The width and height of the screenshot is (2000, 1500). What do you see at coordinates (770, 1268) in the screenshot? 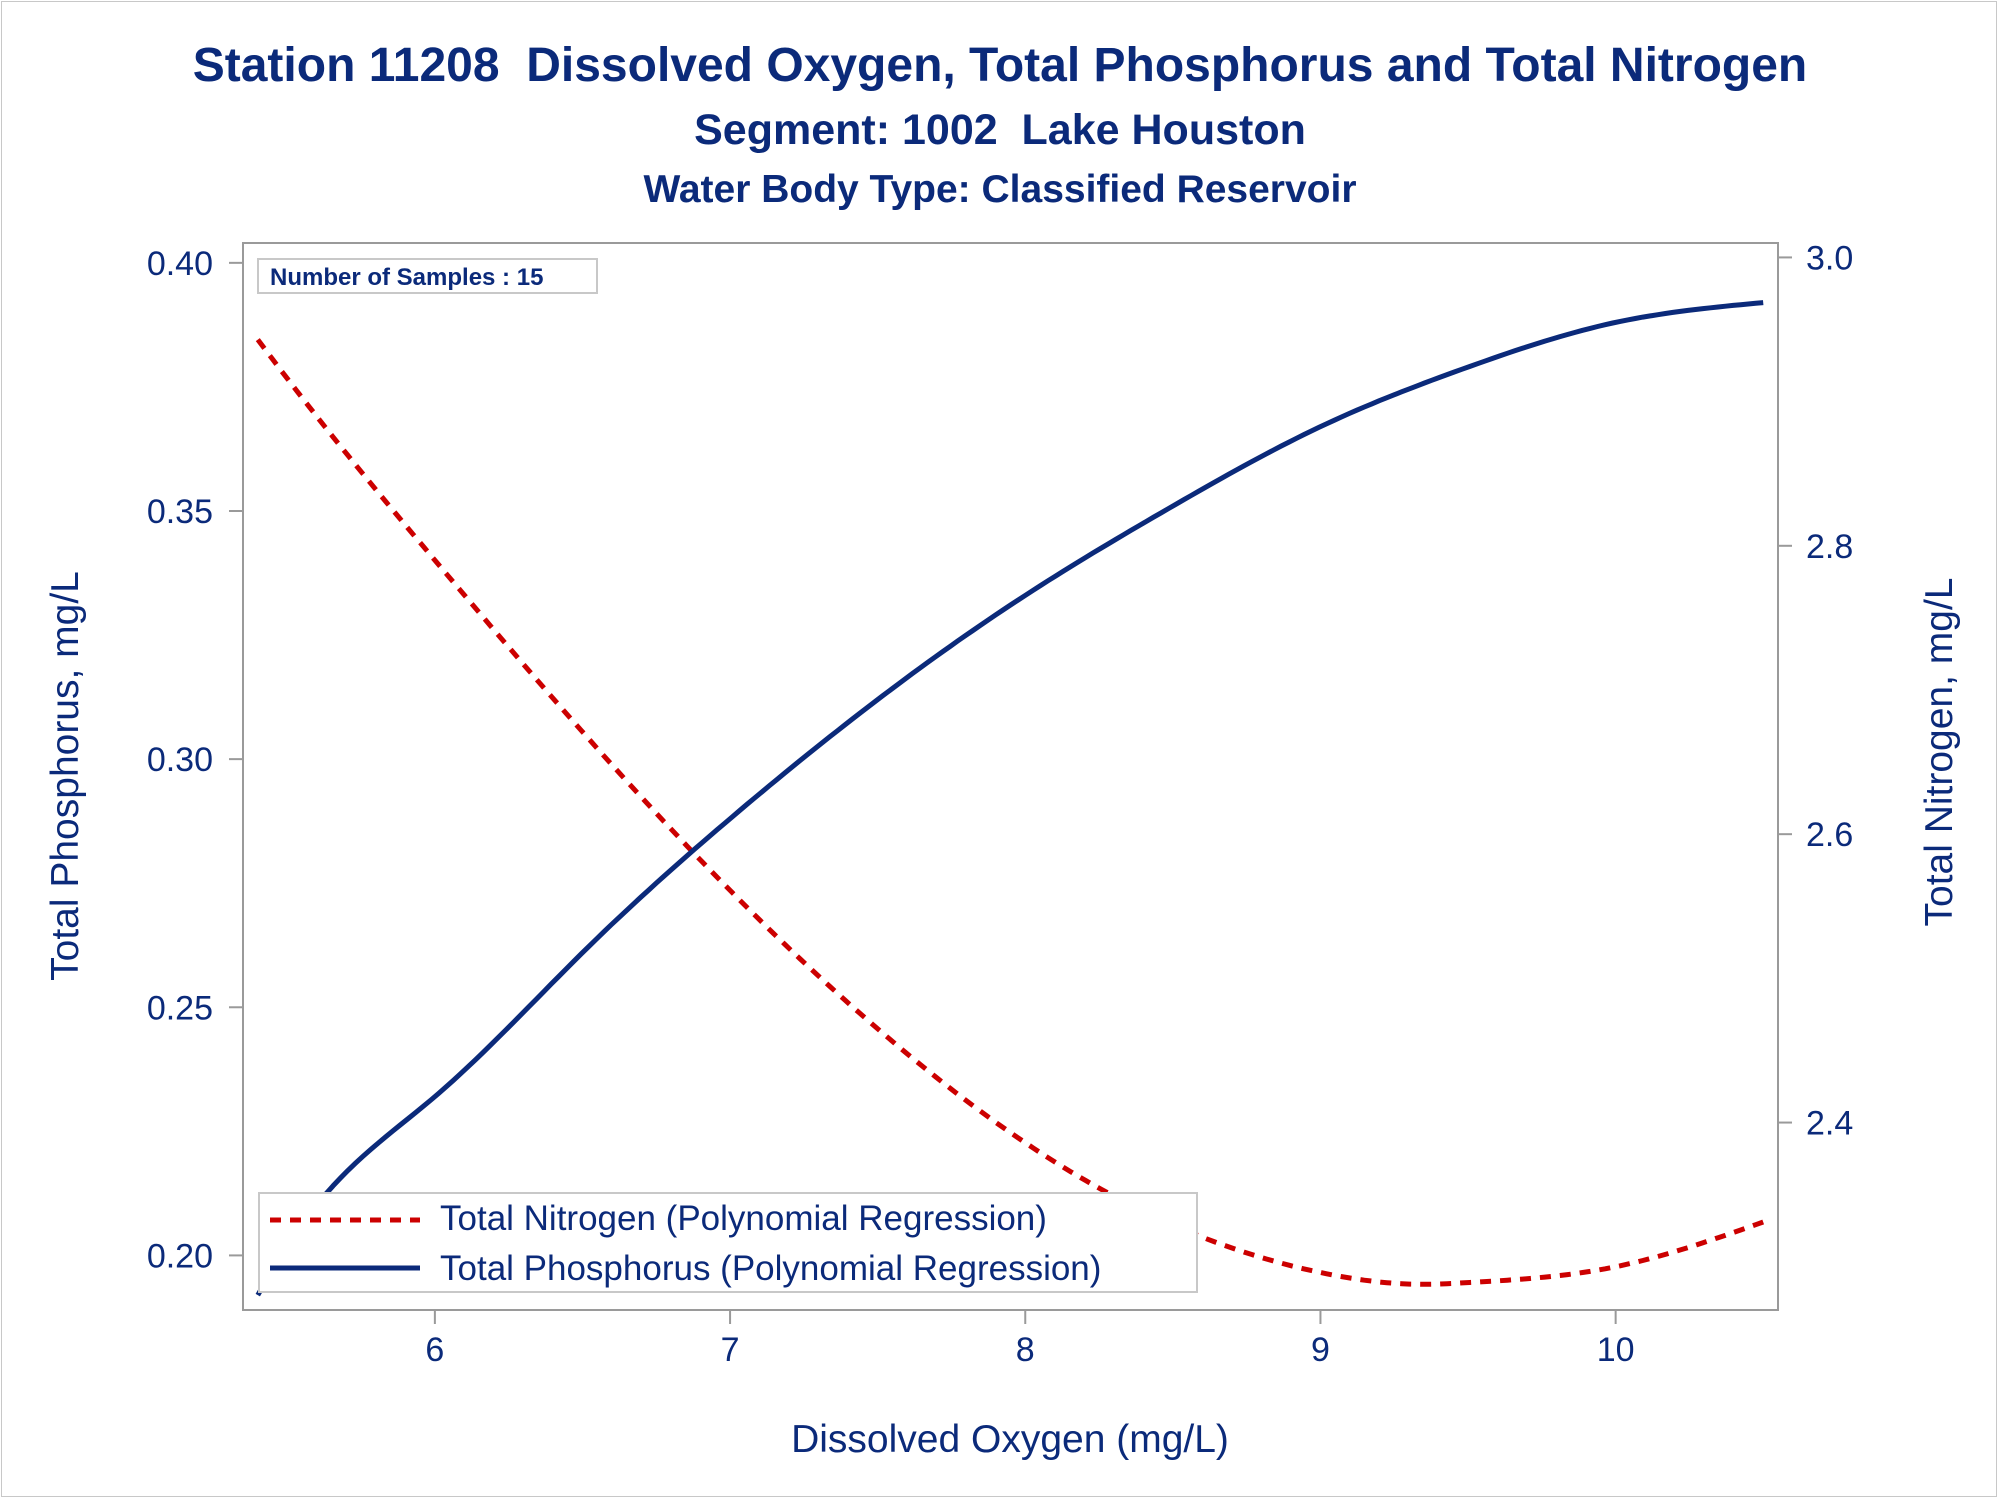
I see `legend-label-phosphorus: Total Phosphorus (Polynomial Regression)` at bounding box center [770, 1268].